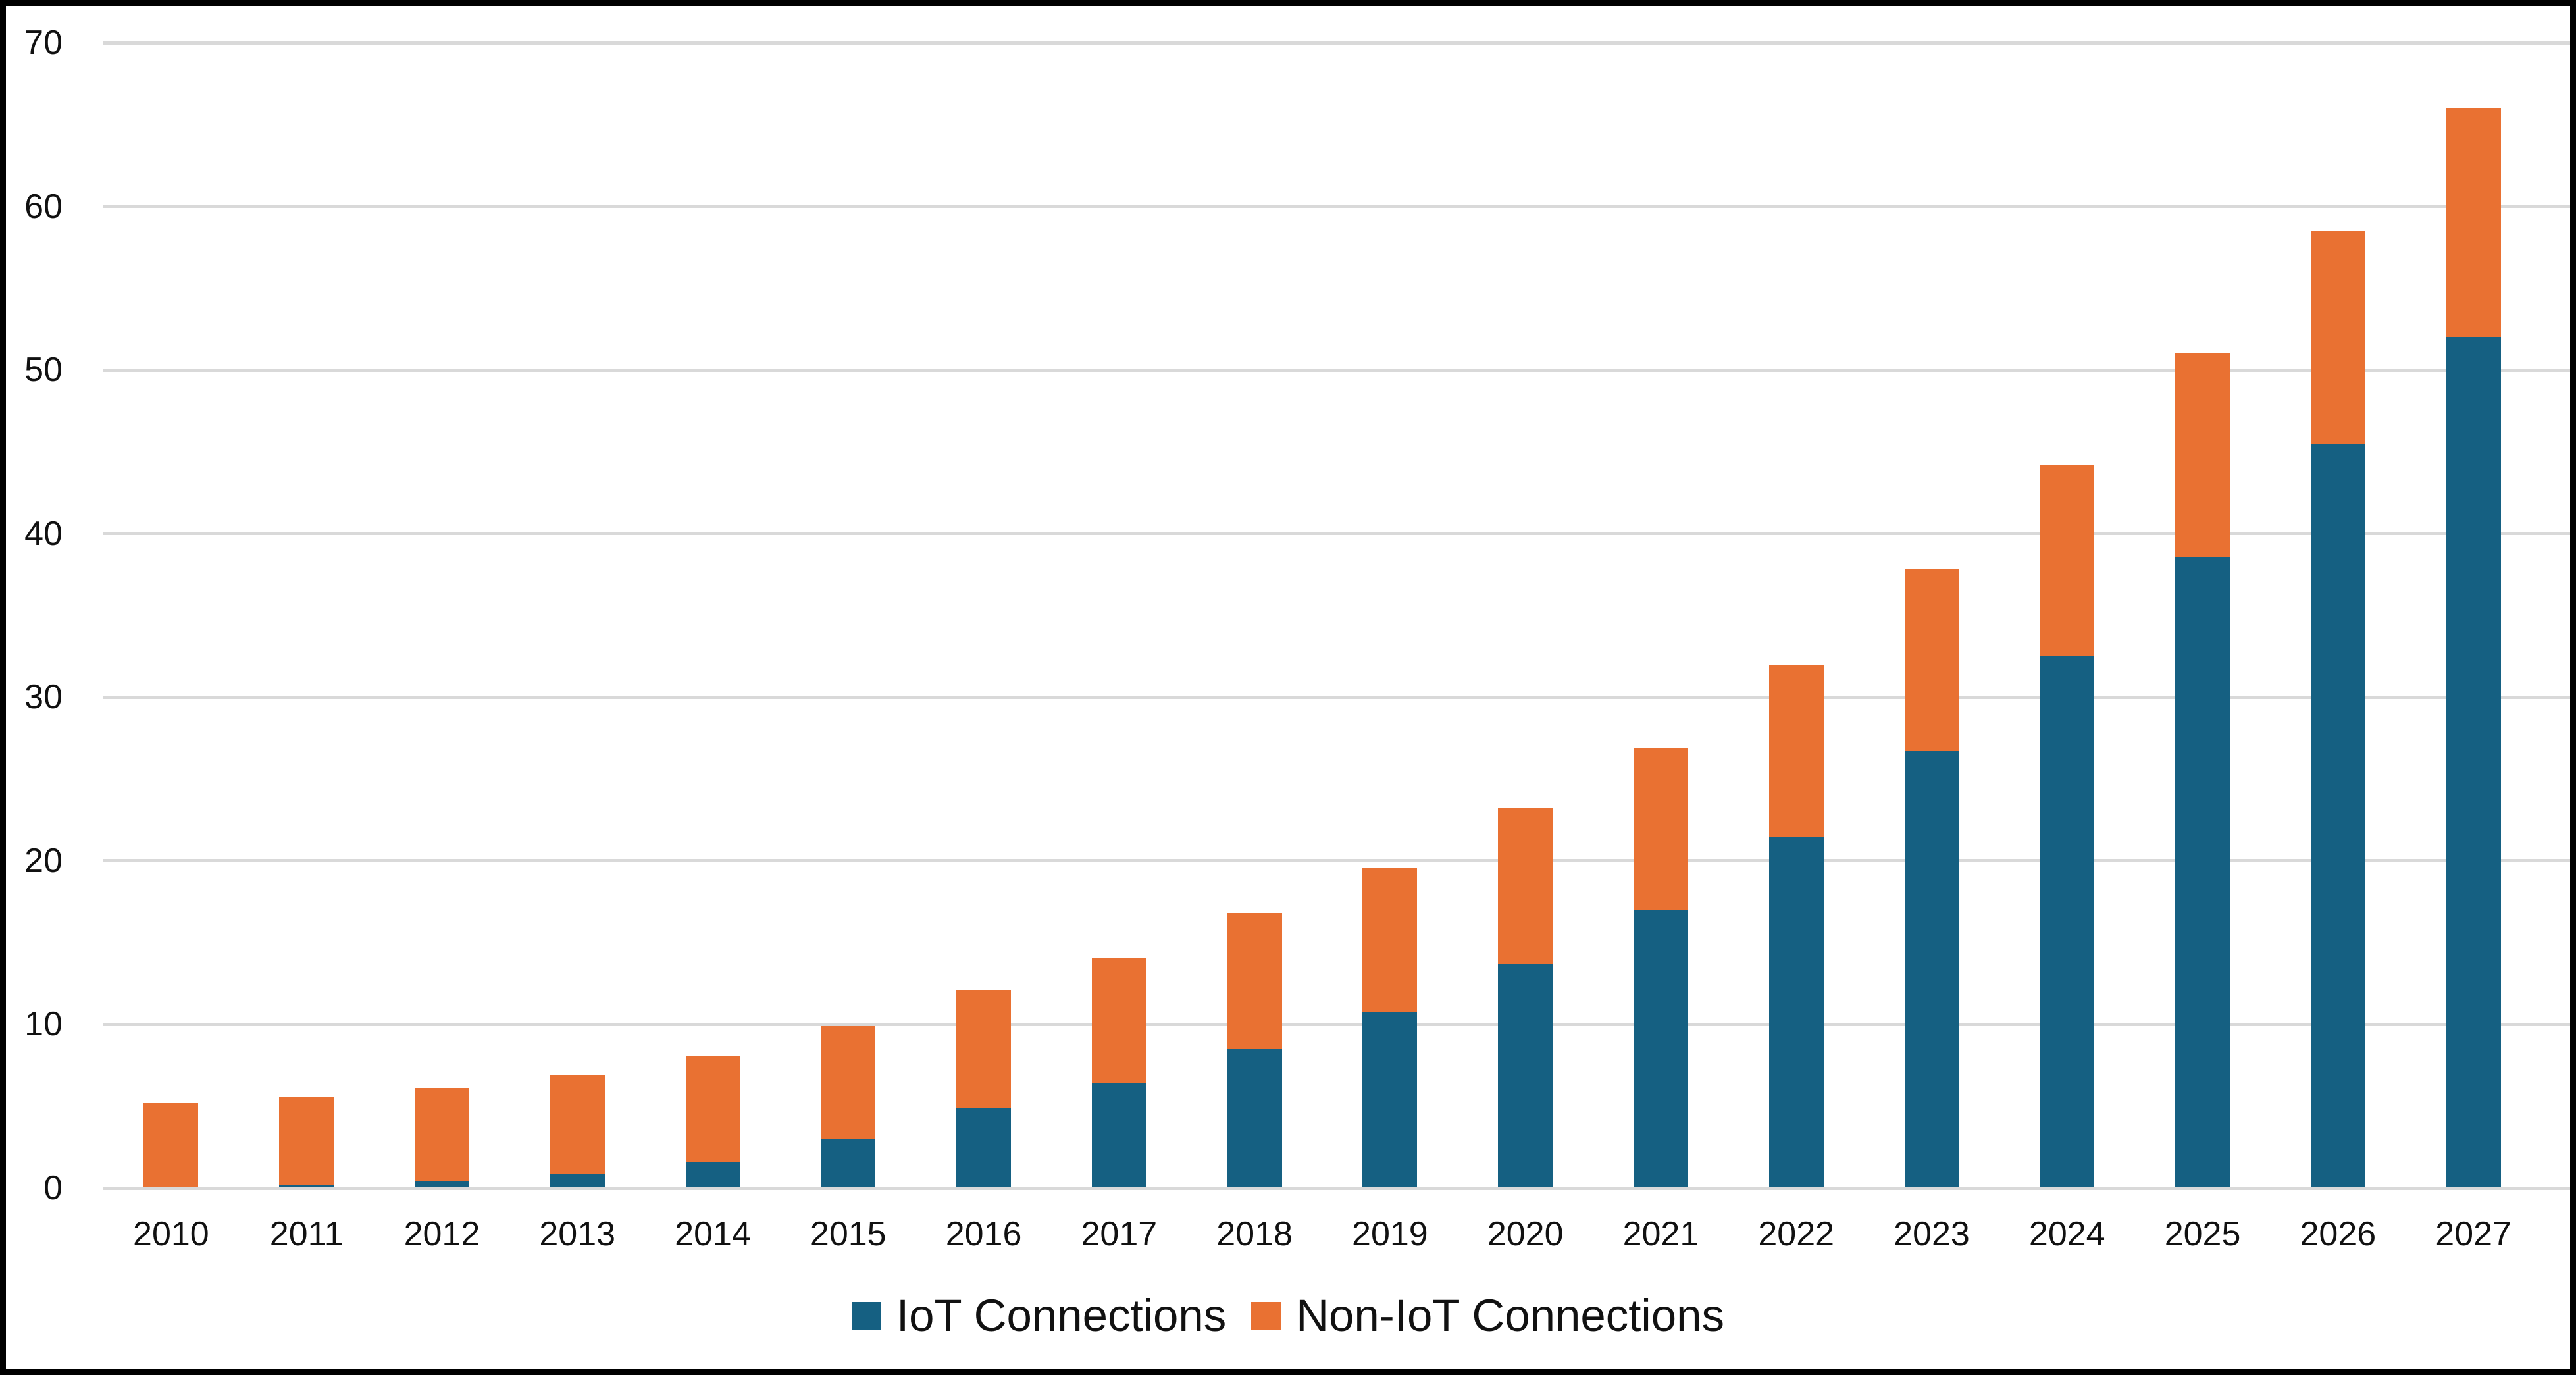 This screenshot has height=1375, width=2576. What do you see at coordinates (2067, 922) in the screenshot?
I see `bar-segment-iot-2024` at bounding box center [2067, 922].